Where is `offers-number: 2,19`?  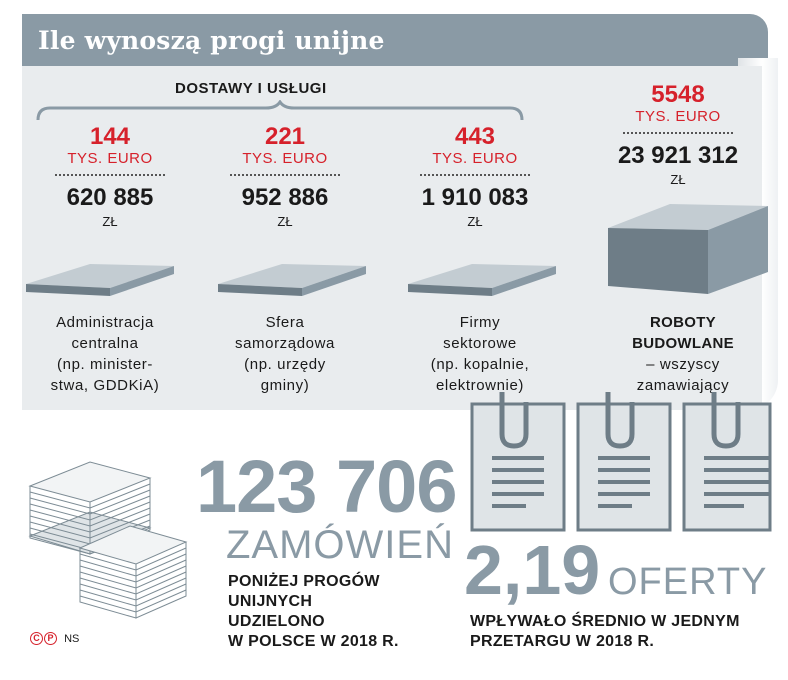
offers-number: 2,19 is located at coordinates (532, 570).